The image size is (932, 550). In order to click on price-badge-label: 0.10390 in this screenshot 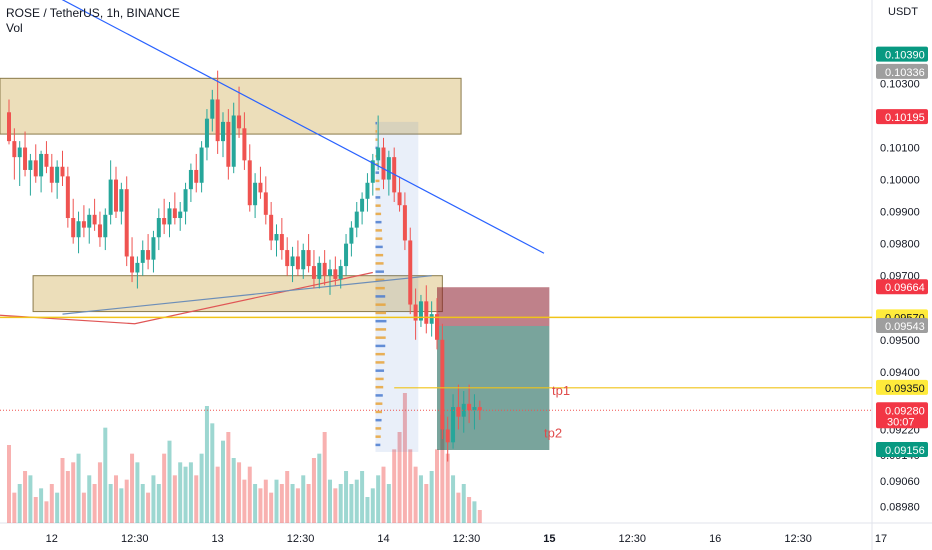, I will do `click(905, 56)`.